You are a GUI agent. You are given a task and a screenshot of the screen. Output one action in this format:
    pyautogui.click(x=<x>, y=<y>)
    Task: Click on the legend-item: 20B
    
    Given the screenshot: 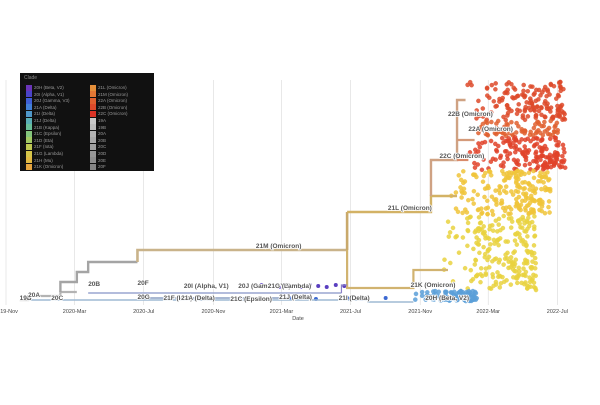 What is the action you would take?
    pyautogui.click(x=98, y=140)
    